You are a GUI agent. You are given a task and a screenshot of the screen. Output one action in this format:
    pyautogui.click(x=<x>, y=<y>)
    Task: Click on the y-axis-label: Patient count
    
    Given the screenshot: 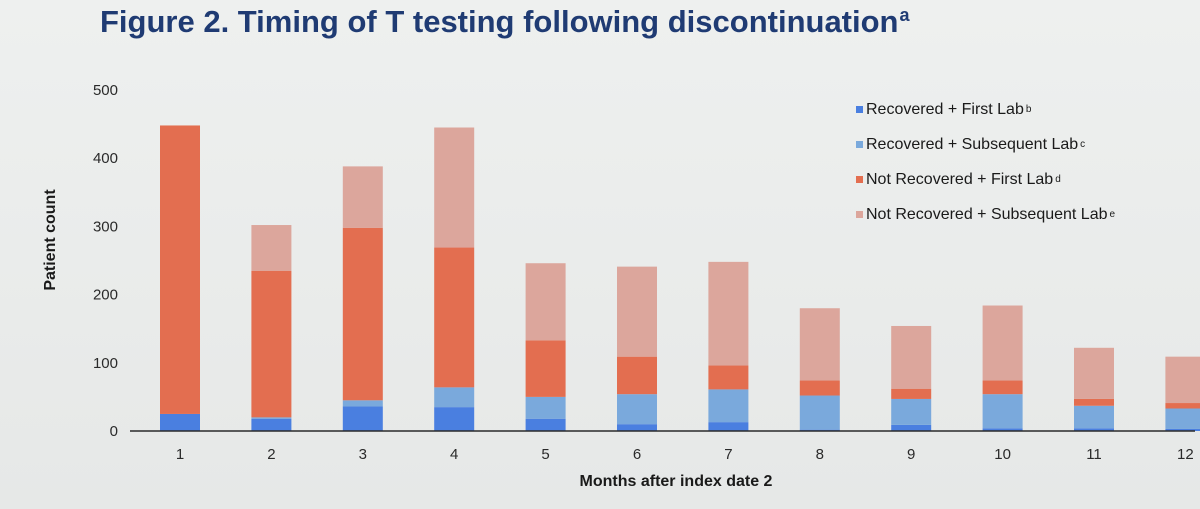 What is the action you would take?
    pyautogui.click(x=50, y=240)
    